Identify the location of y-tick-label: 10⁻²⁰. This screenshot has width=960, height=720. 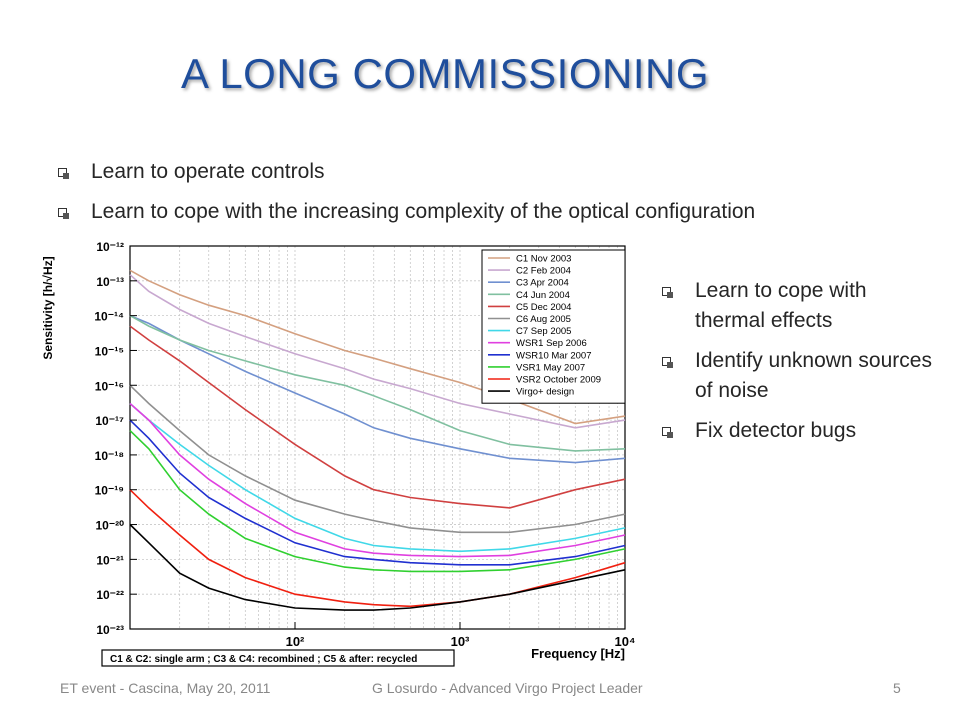
(110, 526).